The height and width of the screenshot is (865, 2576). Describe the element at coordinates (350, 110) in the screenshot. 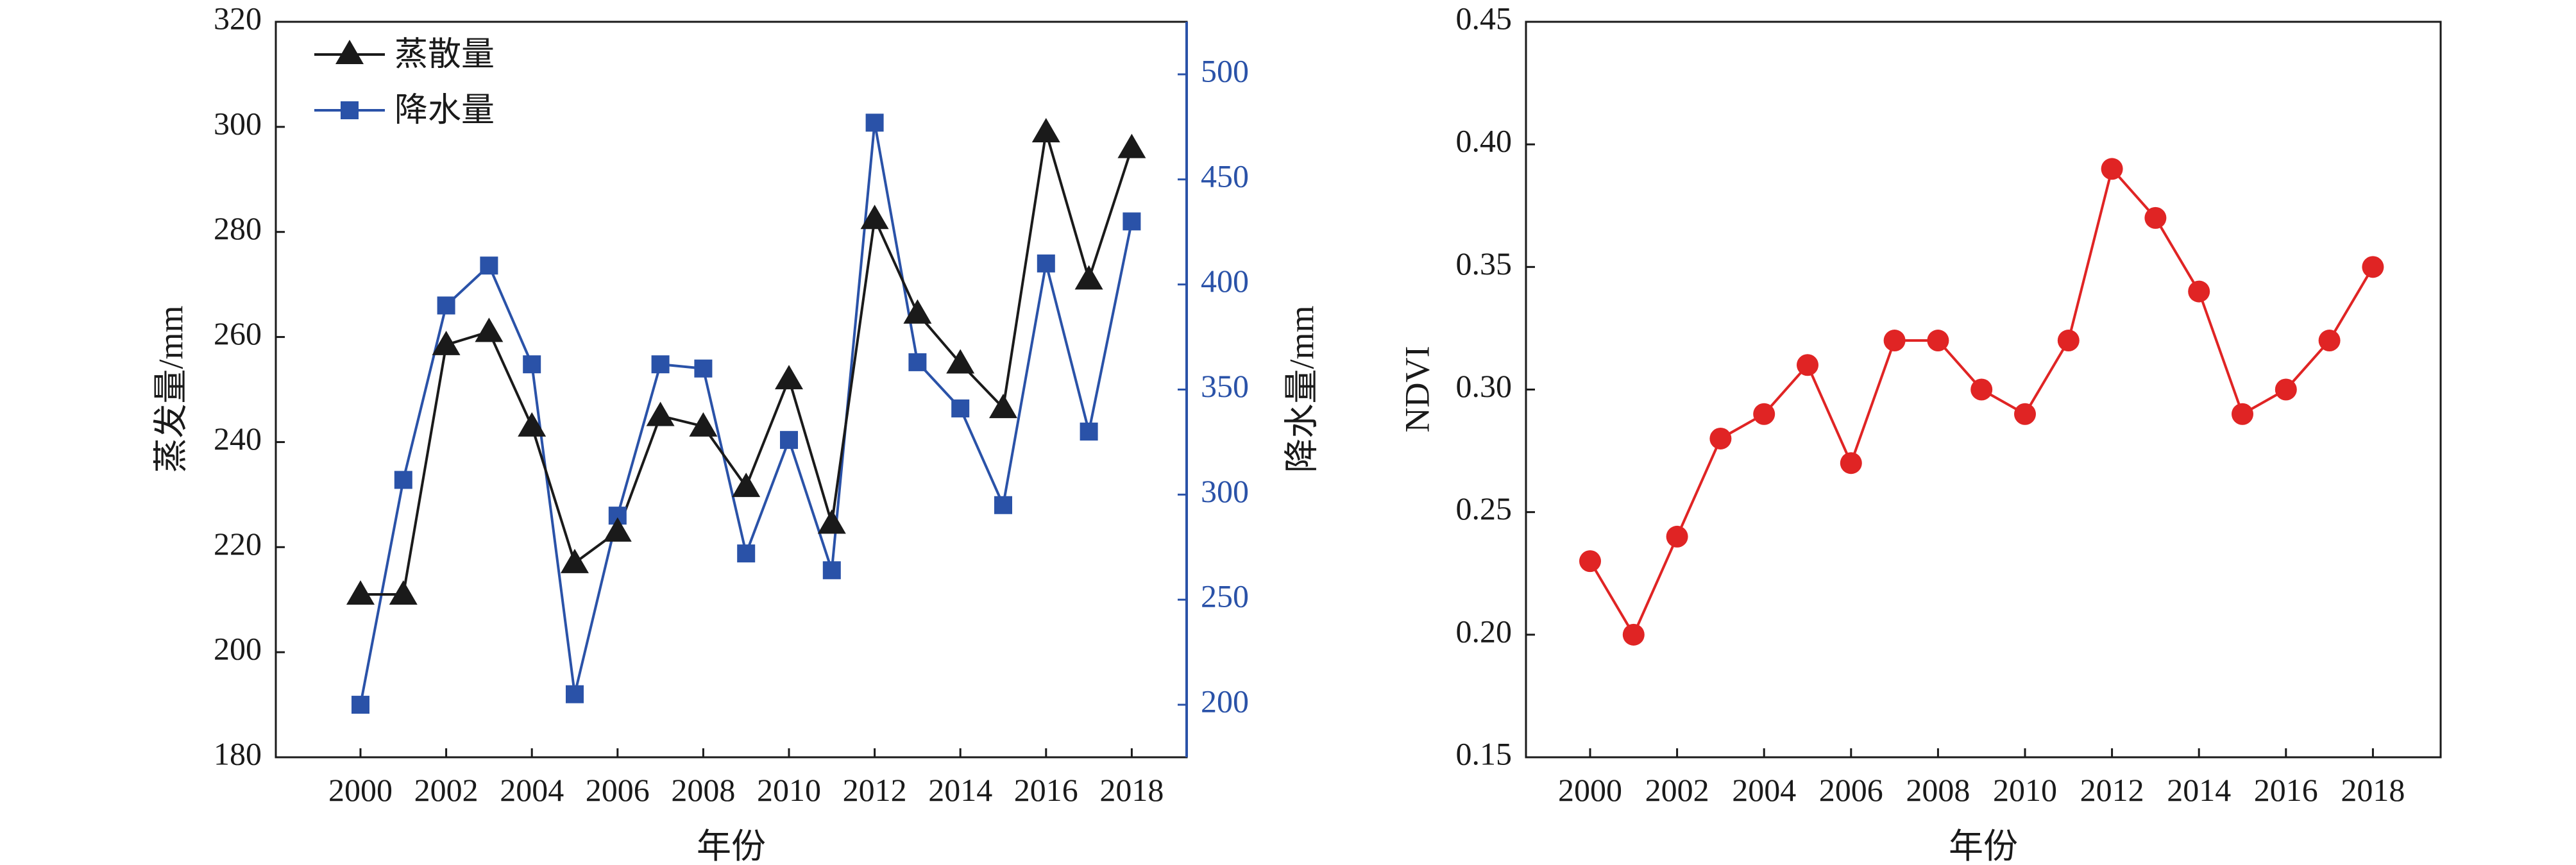

I see `legend-square-marker` at that location.